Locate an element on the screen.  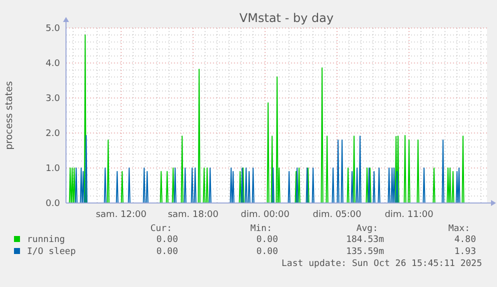
x-tick-label: sam. 18:00 is located at coordinates (193, 215).